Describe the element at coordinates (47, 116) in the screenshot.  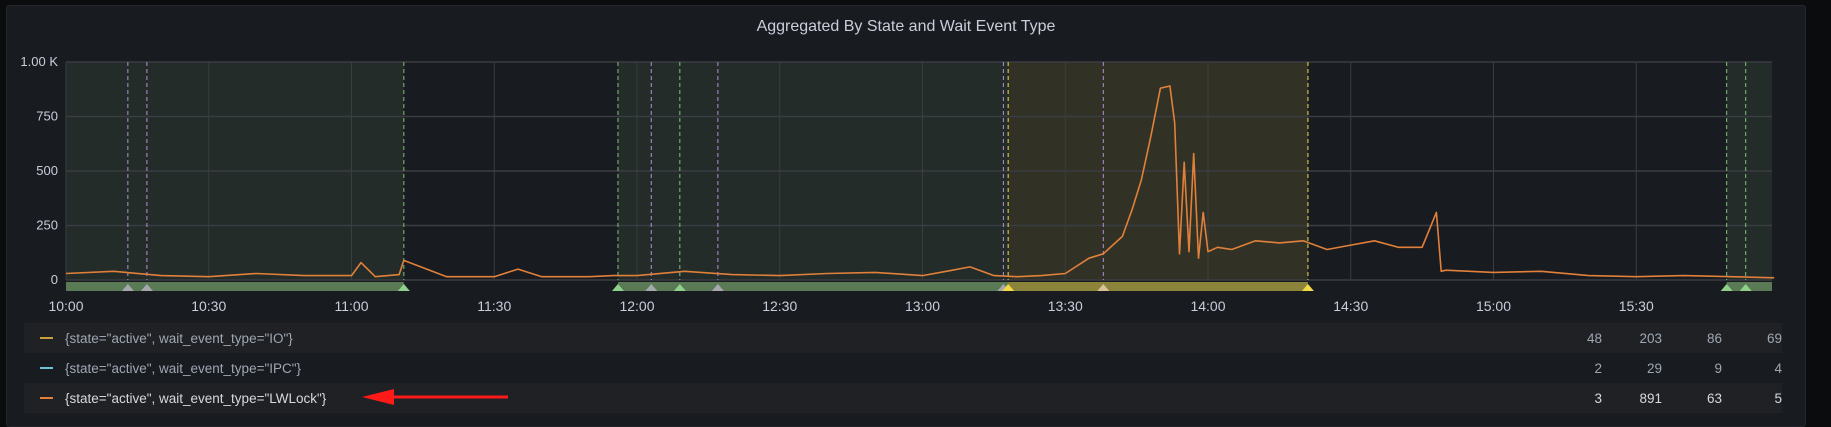
I see `y-axis-tick-label: 750` at that location.